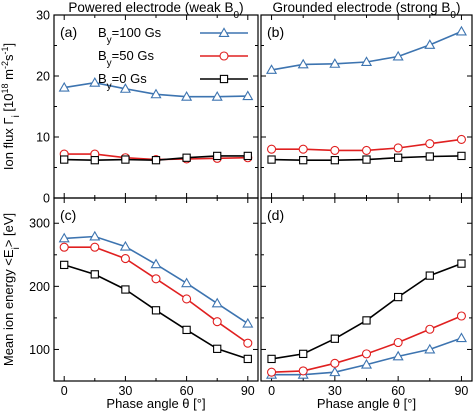  What do you see at coordinates (173, 58) in the screenshot?
I see `legend-entry-1: By=50 Gs` at bounding box center [173, 58].